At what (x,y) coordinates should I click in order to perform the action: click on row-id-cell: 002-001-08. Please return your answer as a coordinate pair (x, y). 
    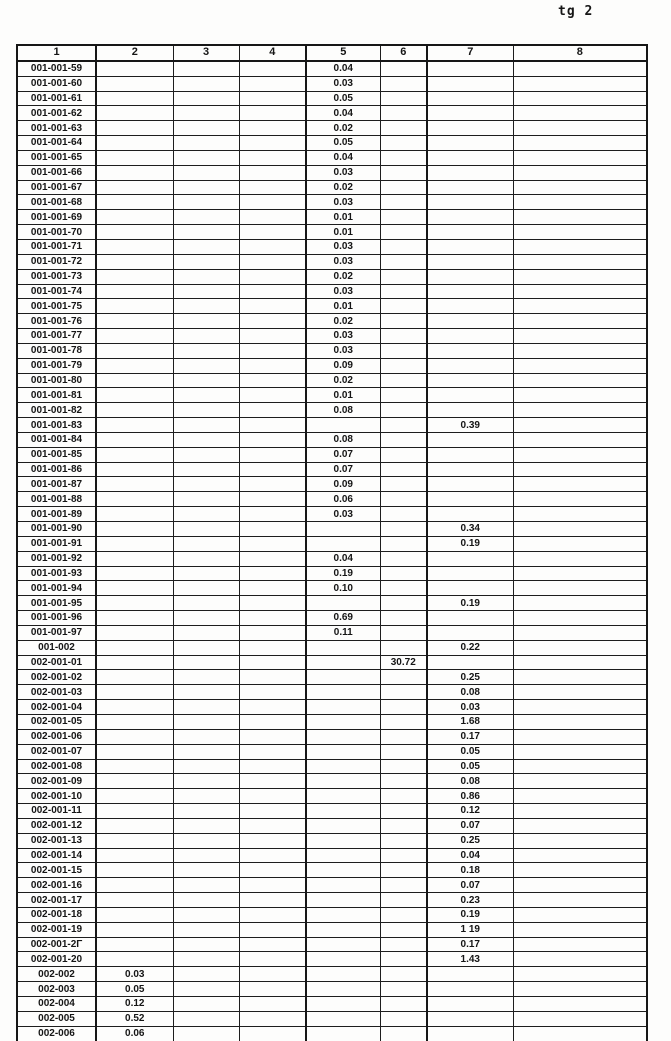
    Looking at the image, I should click on (56, 766).